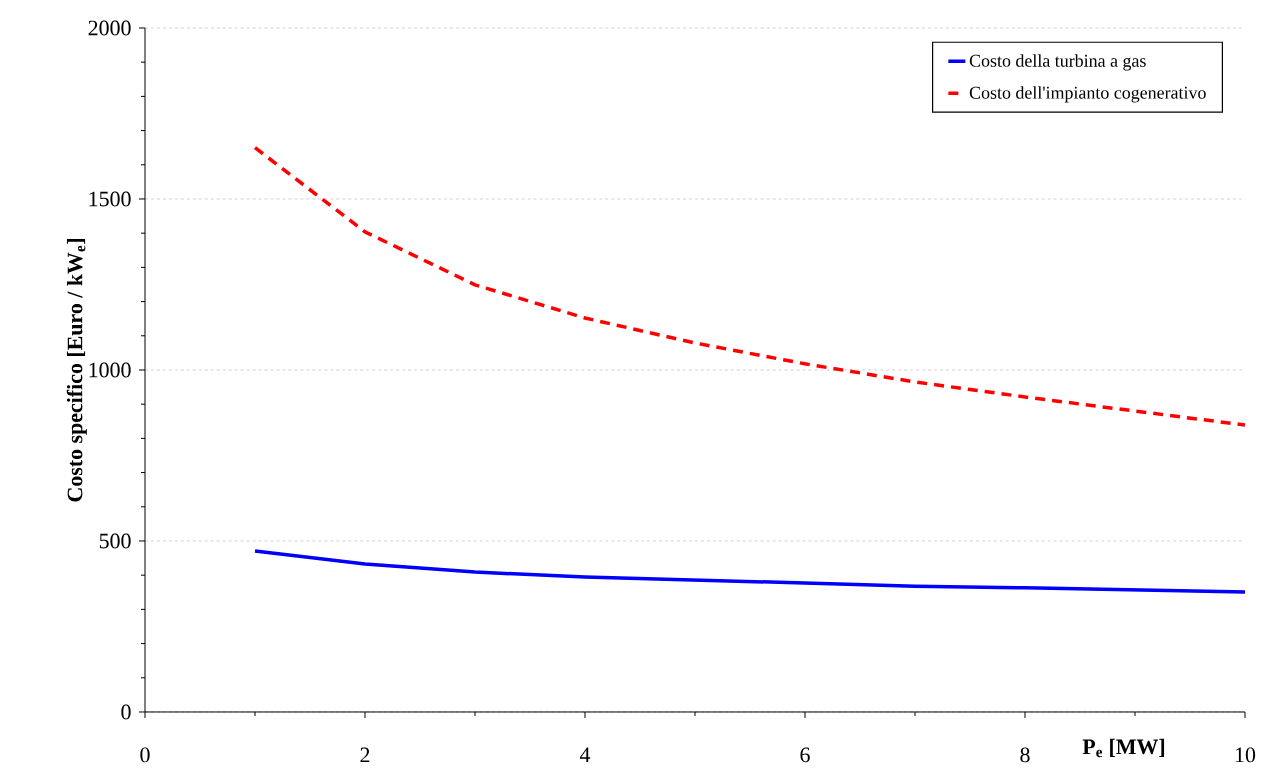  I want to click on x-tick-label: 4, so click(585, 754).